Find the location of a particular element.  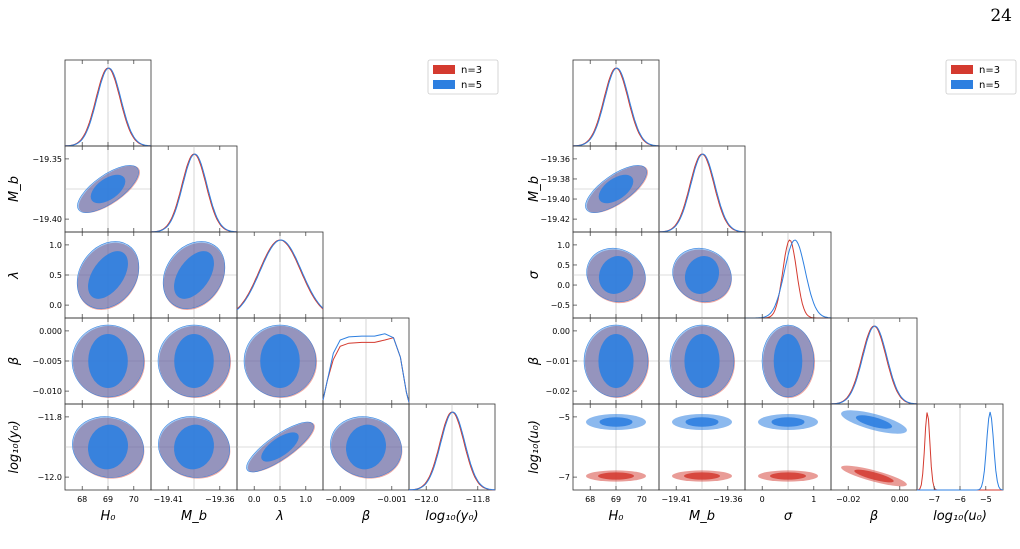

x-tick-label: 68 is located at coordinates (82, 499).